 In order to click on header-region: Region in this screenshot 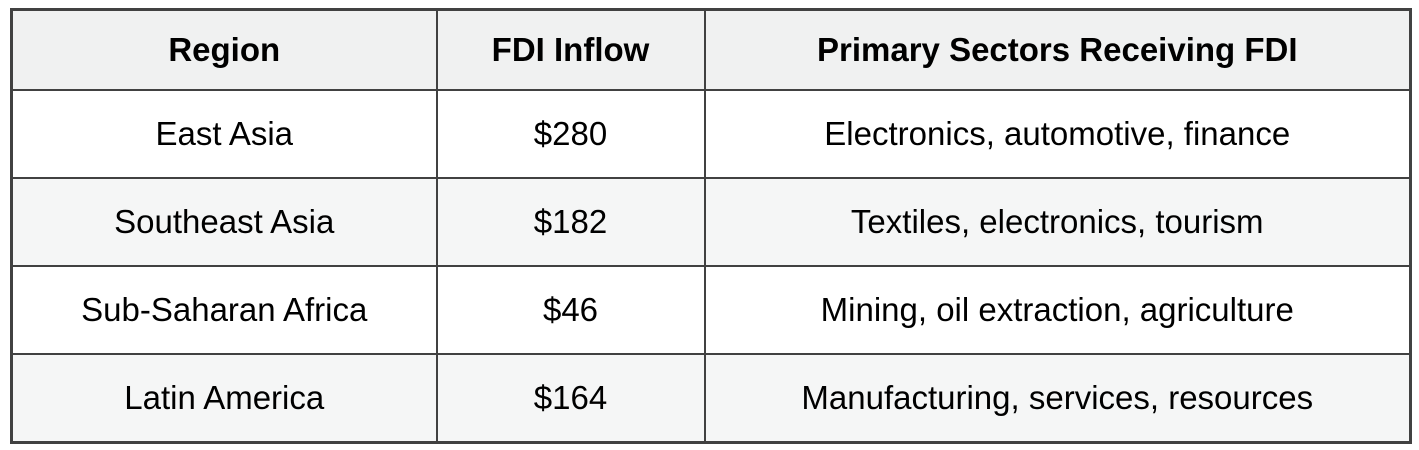, I will do `click(224, 49)`.